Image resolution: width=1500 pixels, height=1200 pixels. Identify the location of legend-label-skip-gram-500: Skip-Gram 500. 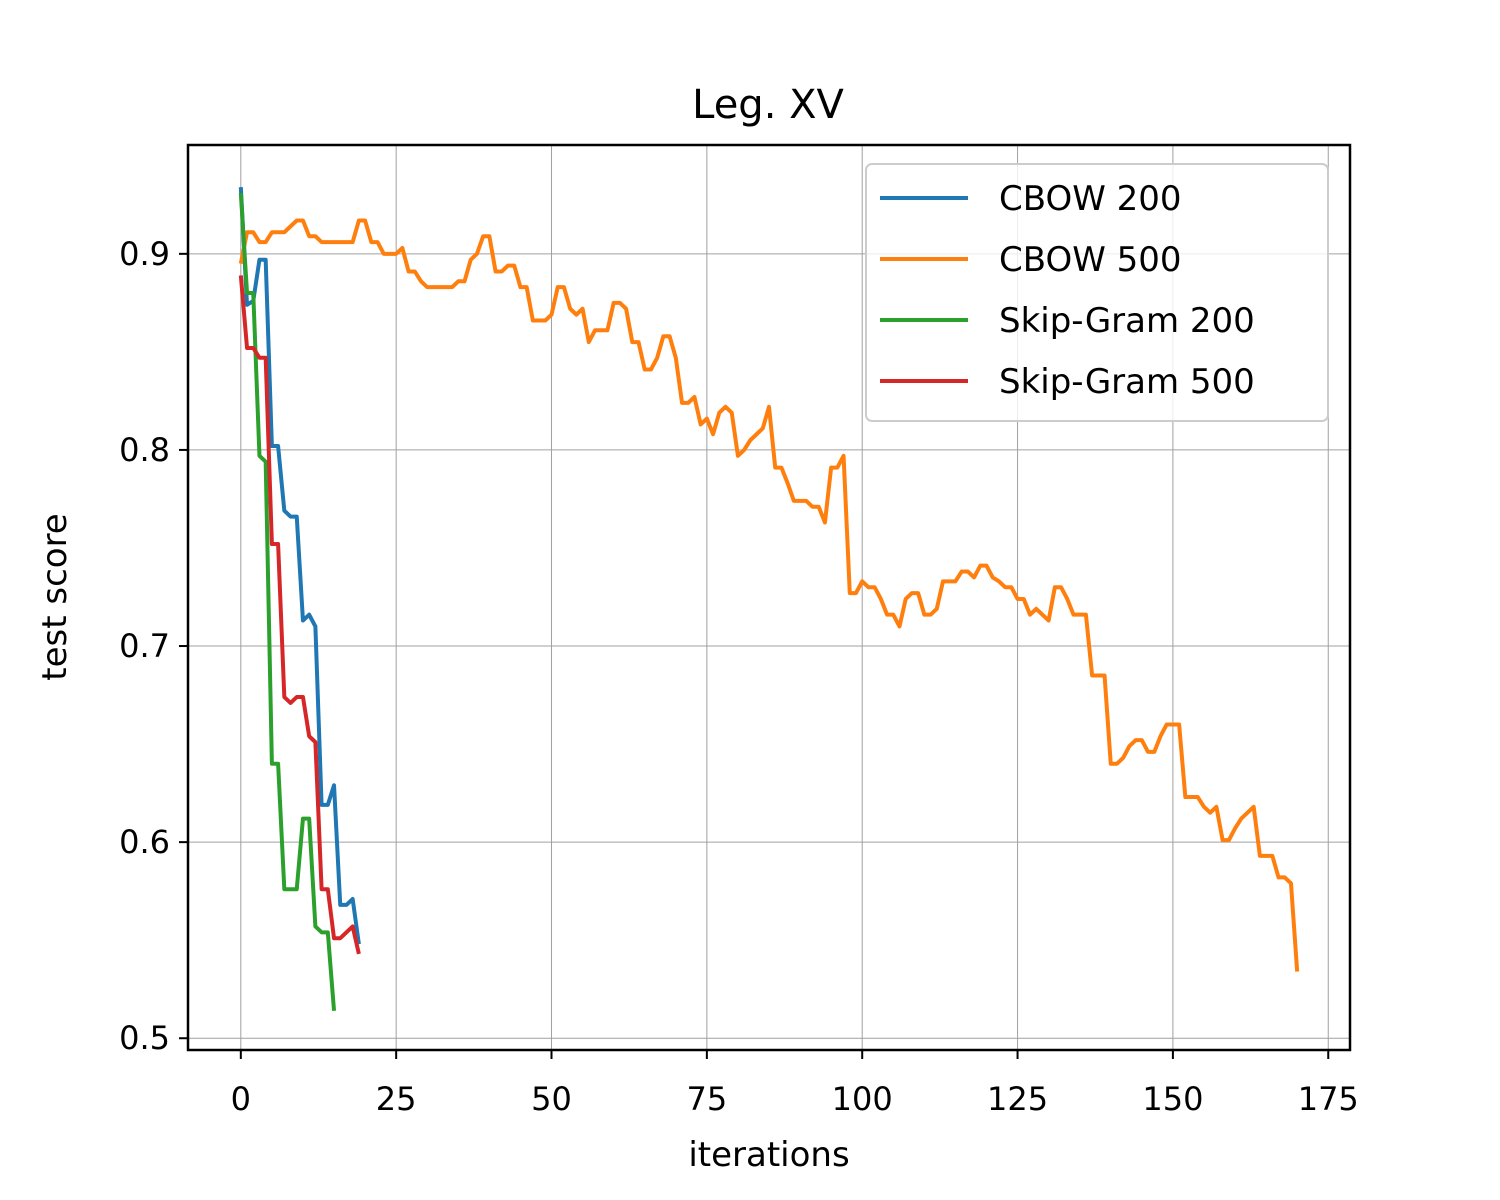
(1127, 382).